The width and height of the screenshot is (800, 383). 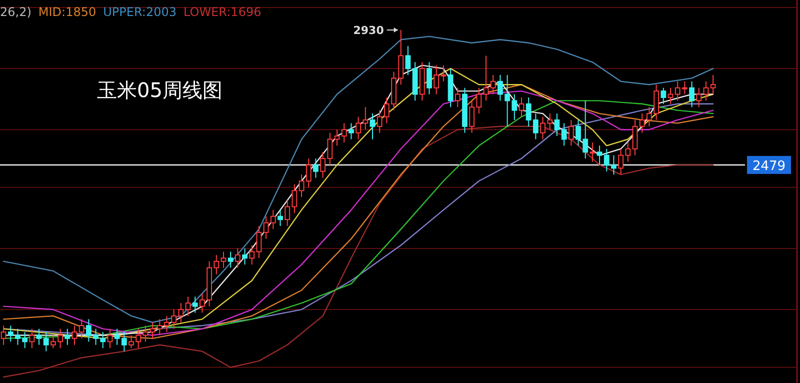 I want to click on annotation: 2930, so click(x=368, y=30).